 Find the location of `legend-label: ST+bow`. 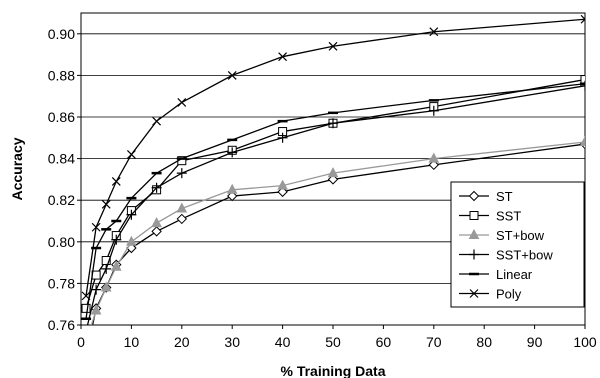

legend-label: ST+bow is located at coordinates (520, 235).